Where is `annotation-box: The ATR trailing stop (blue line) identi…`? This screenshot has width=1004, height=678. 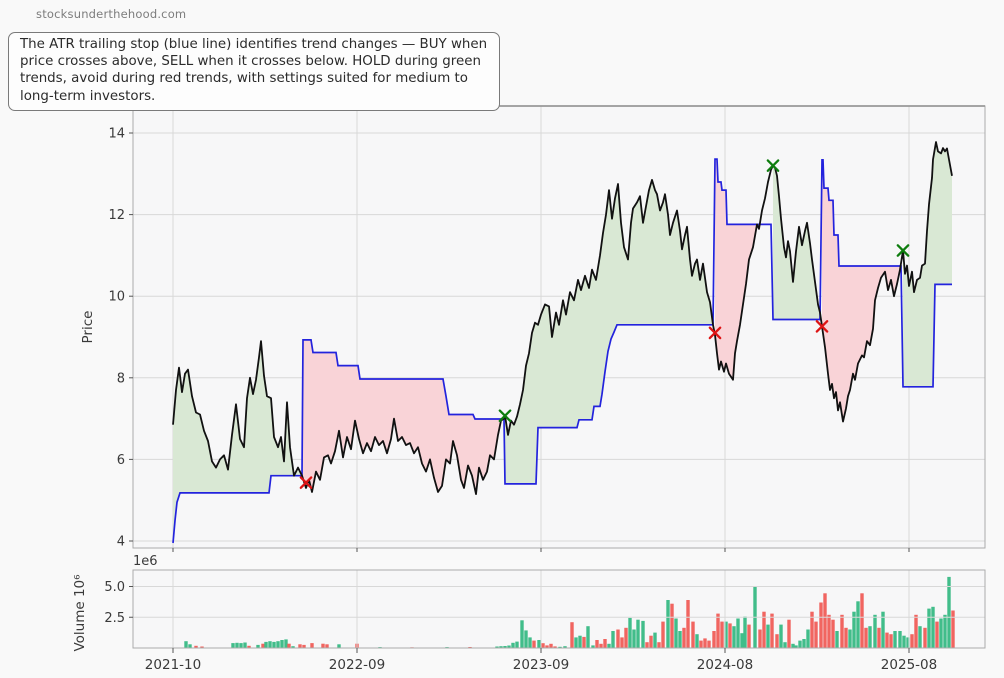
annotation-box: The ATR trailing stop (blue line) identi… is located at coordinates (254, 71).